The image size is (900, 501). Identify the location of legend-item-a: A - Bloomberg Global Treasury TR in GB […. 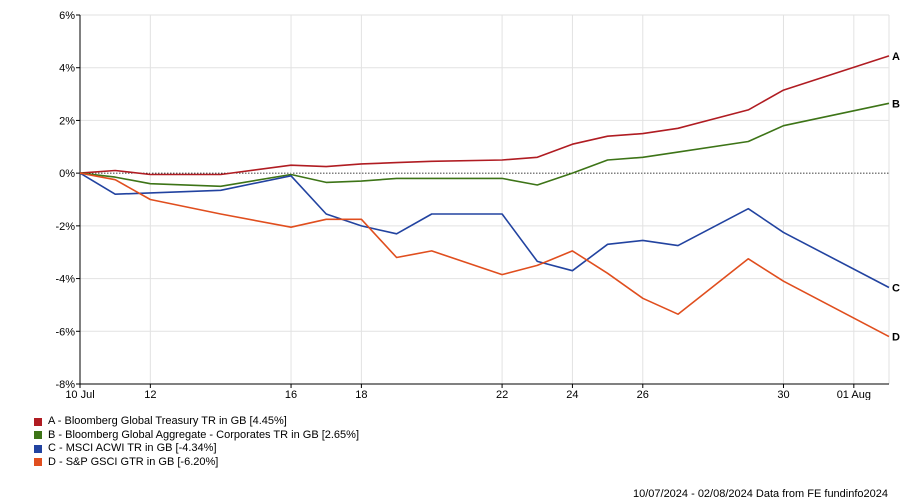
(196, 422).